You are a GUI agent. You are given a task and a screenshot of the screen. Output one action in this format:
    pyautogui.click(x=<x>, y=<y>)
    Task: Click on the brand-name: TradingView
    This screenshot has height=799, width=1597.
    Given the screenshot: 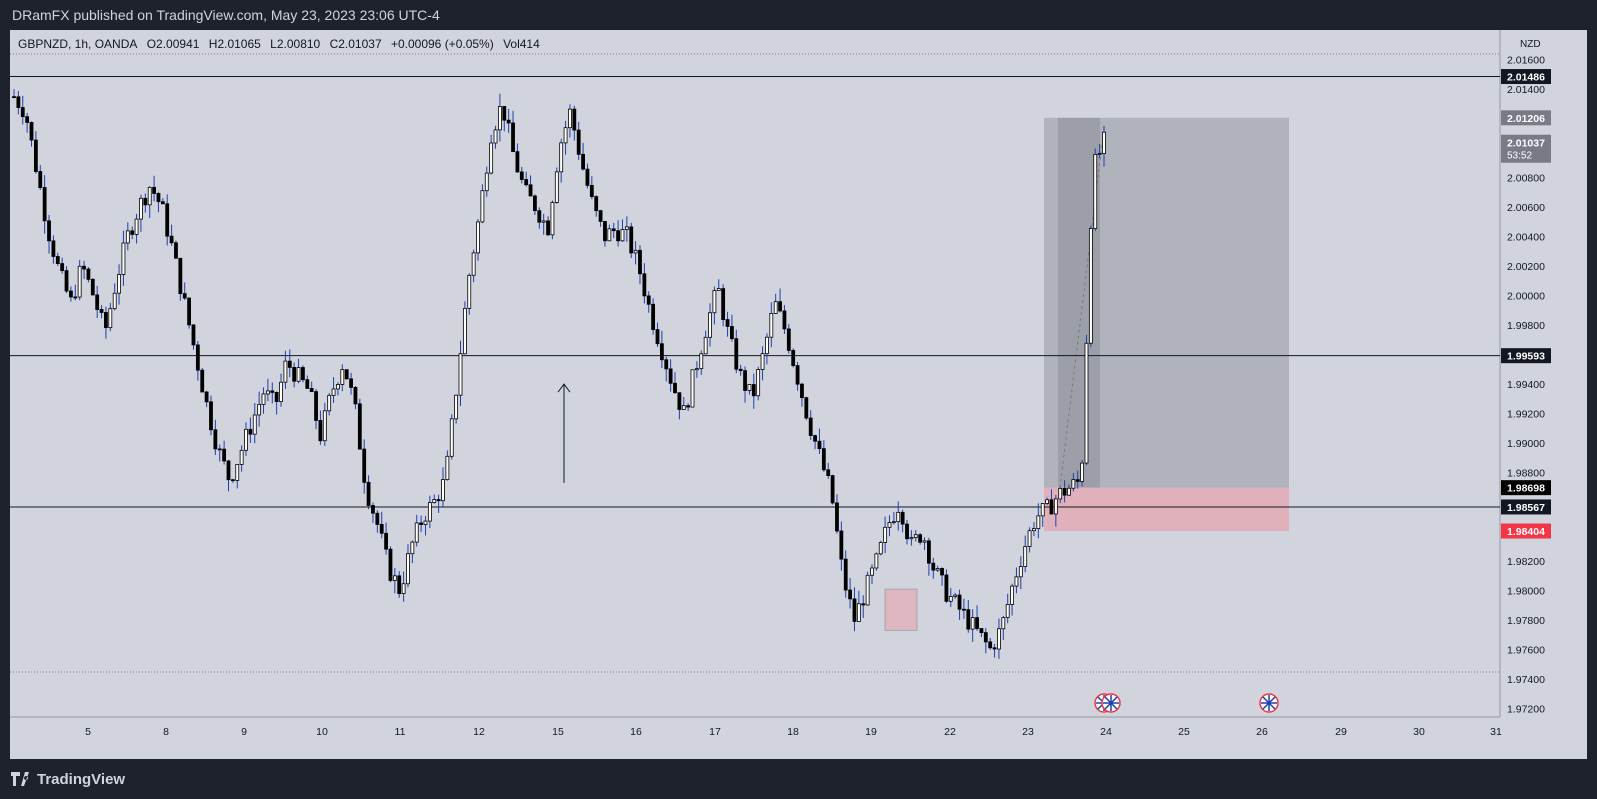 What is the action you would take?
    pyautogui.click(x=81, y=779)
    